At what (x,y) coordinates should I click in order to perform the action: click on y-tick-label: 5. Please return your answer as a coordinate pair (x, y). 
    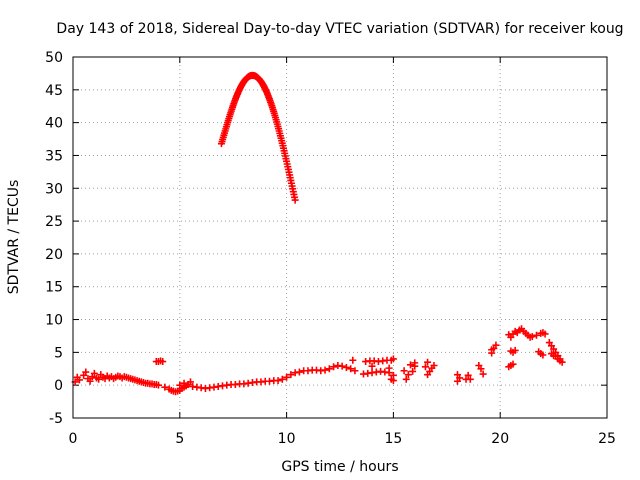
    Looking at the image, I should click on (58, 353).